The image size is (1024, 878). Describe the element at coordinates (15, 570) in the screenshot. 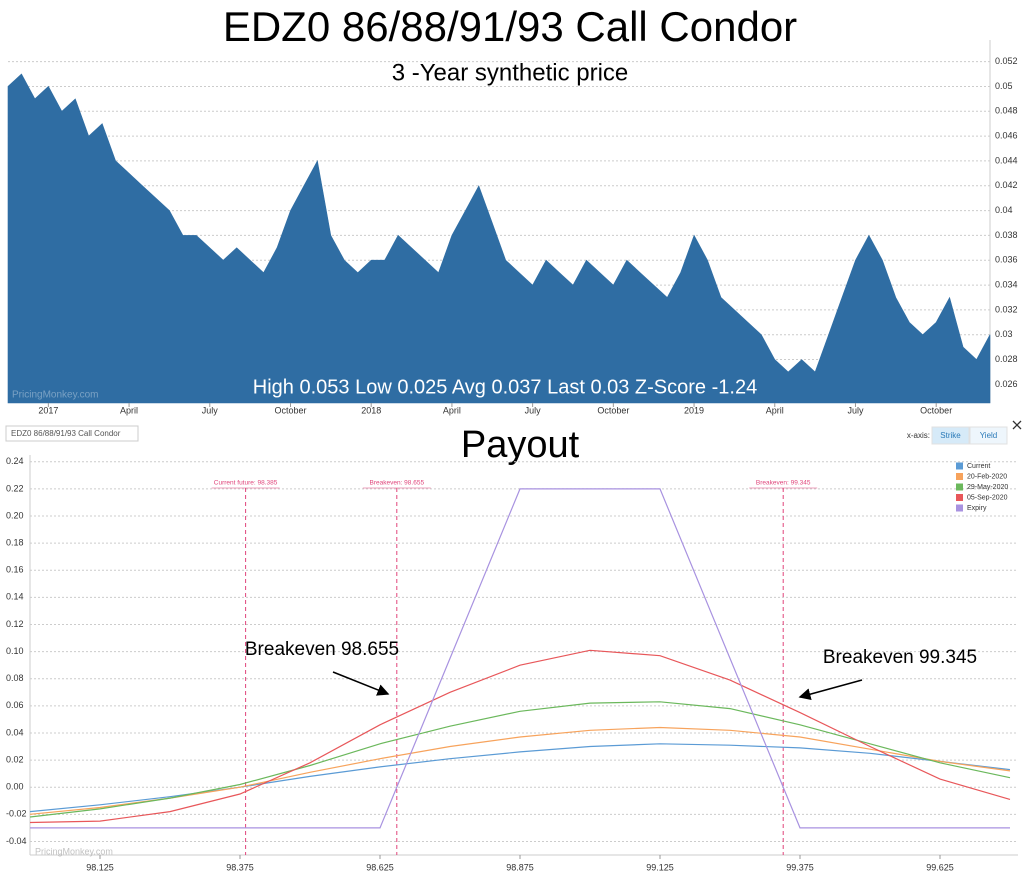

I see `y-tick-label: 0.16` at that location.